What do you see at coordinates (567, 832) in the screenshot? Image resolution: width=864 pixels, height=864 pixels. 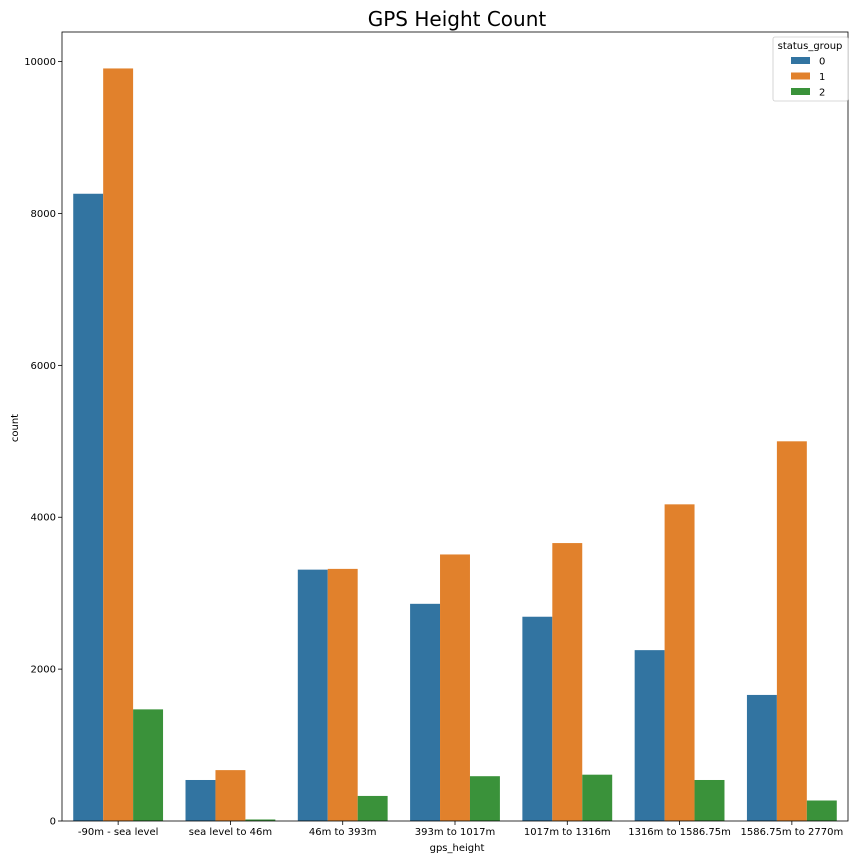 I see `x-tick-label: 1017m to 1316m` at bounding box center [567, 832].